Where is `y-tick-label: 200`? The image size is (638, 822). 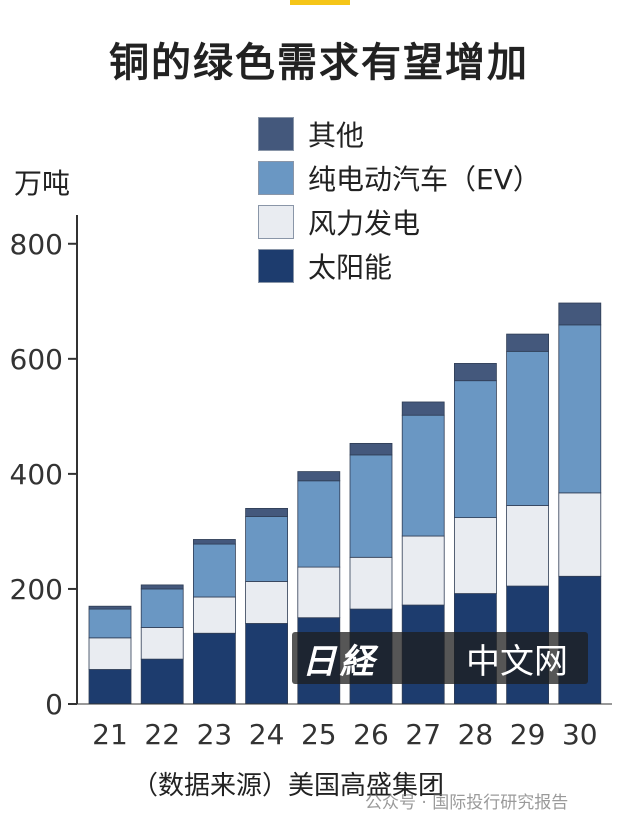 y-tick-label: 200 is located at coordinates (36, 589).